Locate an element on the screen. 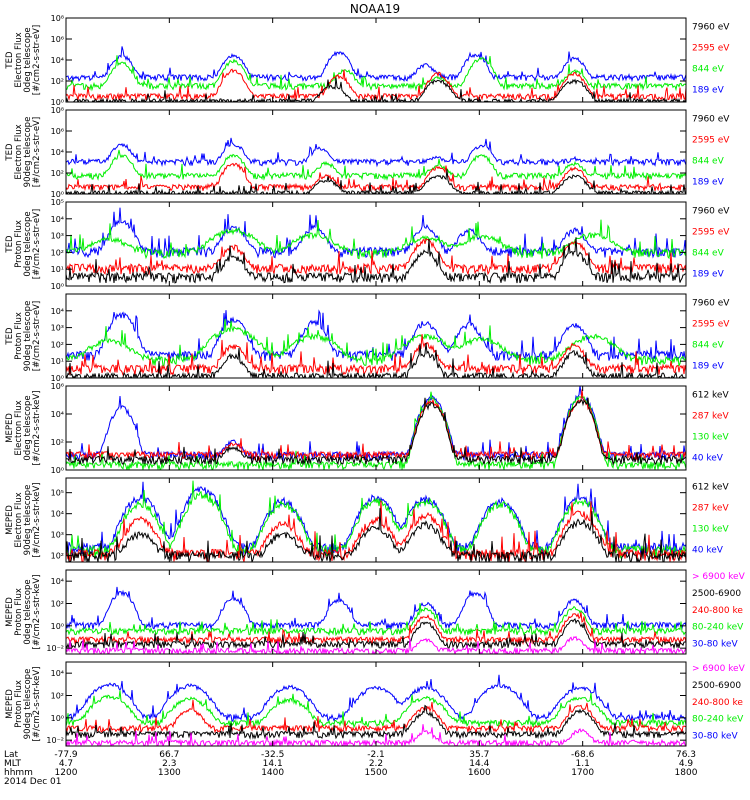 The width and height of the screenshot is (750, 800). x-tick-label: -68.6 is located at coordinates (583, 755).